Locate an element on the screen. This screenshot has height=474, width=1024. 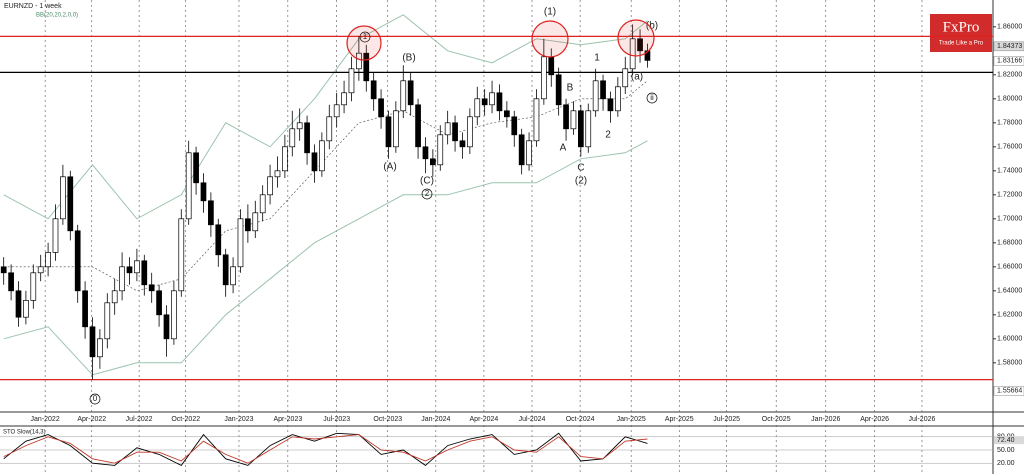
sto-tick-label: 20.00 is located at coordinates (1006, 463).